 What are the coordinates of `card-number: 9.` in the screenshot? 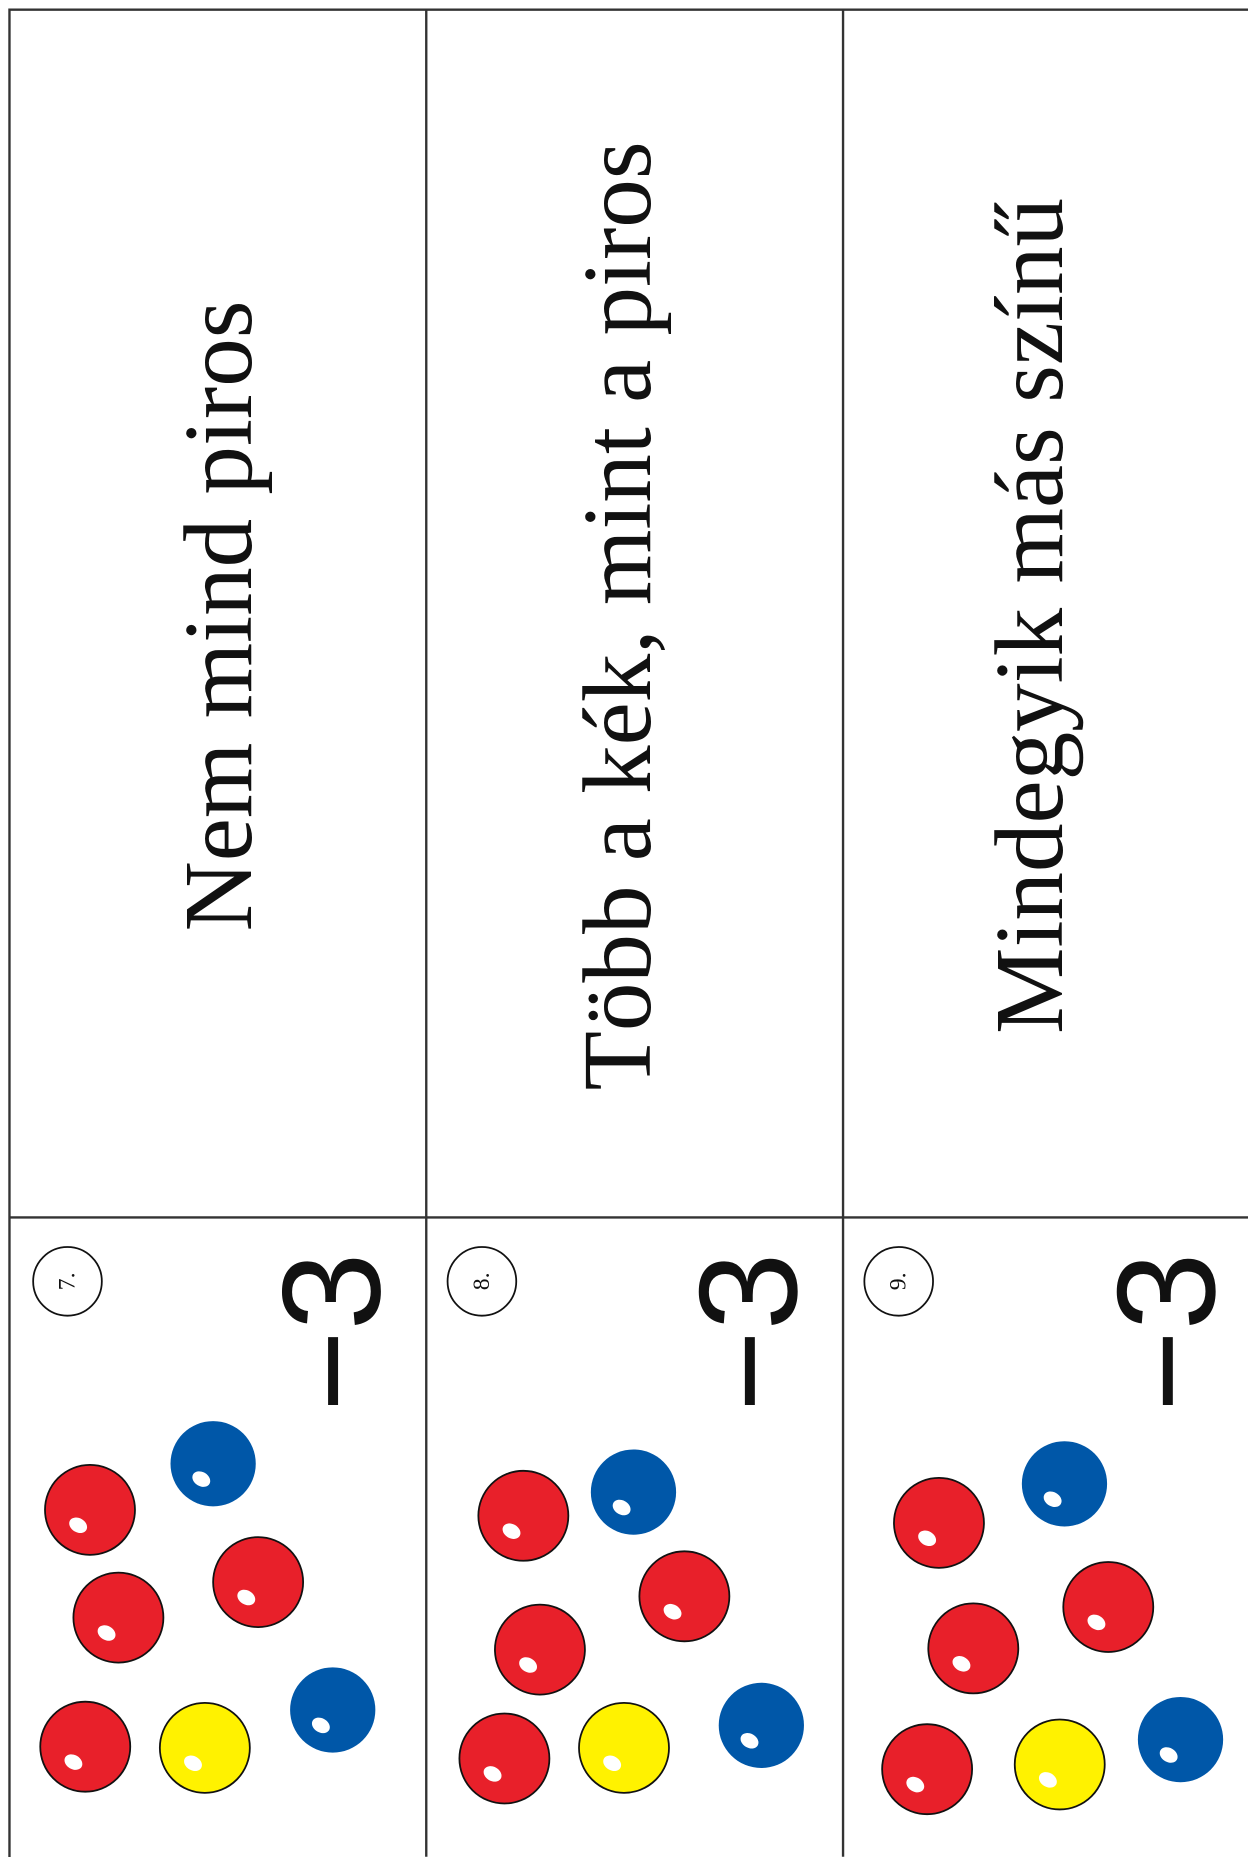 It's located at (899, 1281).